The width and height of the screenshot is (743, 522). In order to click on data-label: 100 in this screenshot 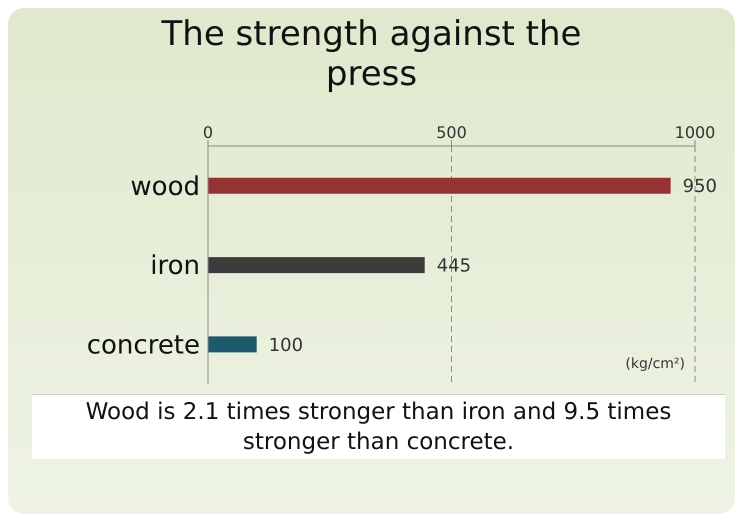, I will do `click(286, 345)`.